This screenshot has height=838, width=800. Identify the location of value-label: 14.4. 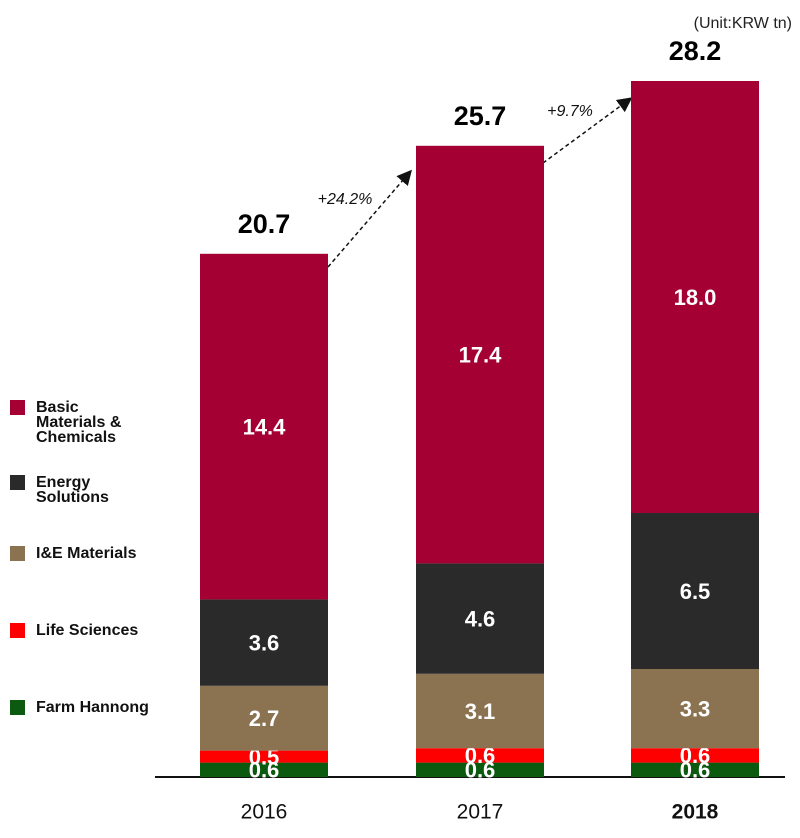
(265, 426).